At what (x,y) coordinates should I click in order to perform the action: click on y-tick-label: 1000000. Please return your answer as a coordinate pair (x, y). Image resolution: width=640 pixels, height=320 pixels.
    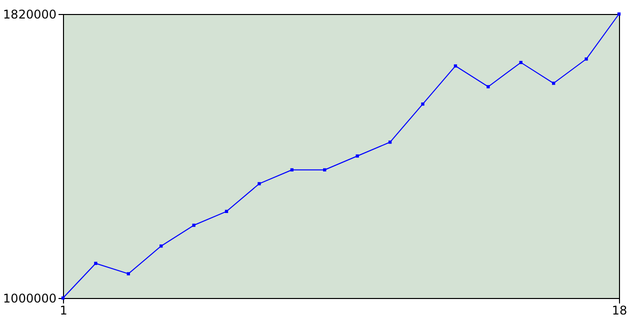
    Looking at the image, I should click on (29, 299).